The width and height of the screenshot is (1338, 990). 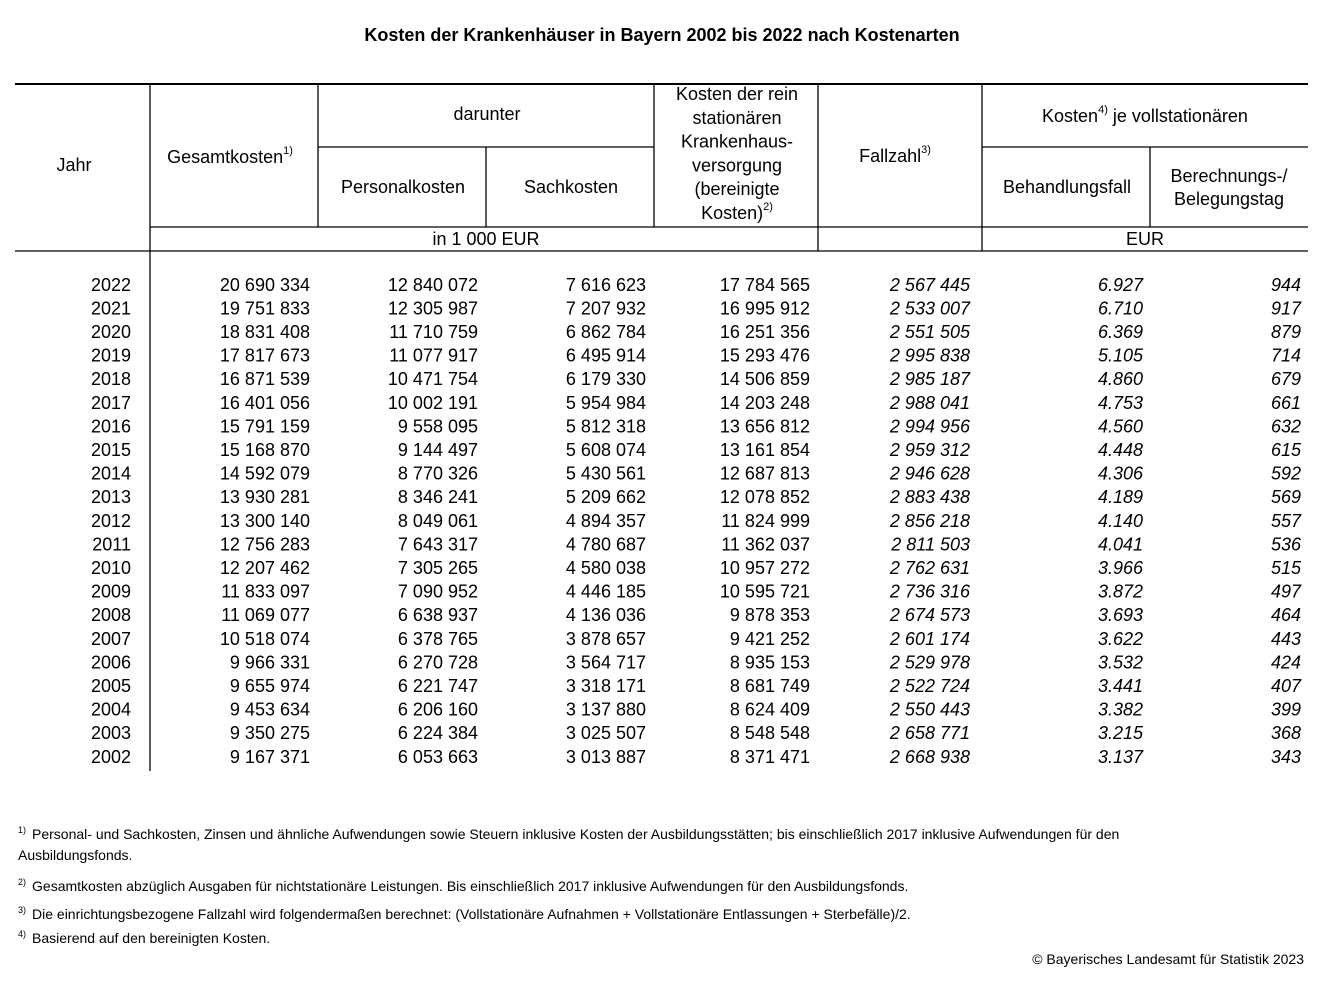 I want to click on table-cell: 6 378 765, so click(x=438, y=639).